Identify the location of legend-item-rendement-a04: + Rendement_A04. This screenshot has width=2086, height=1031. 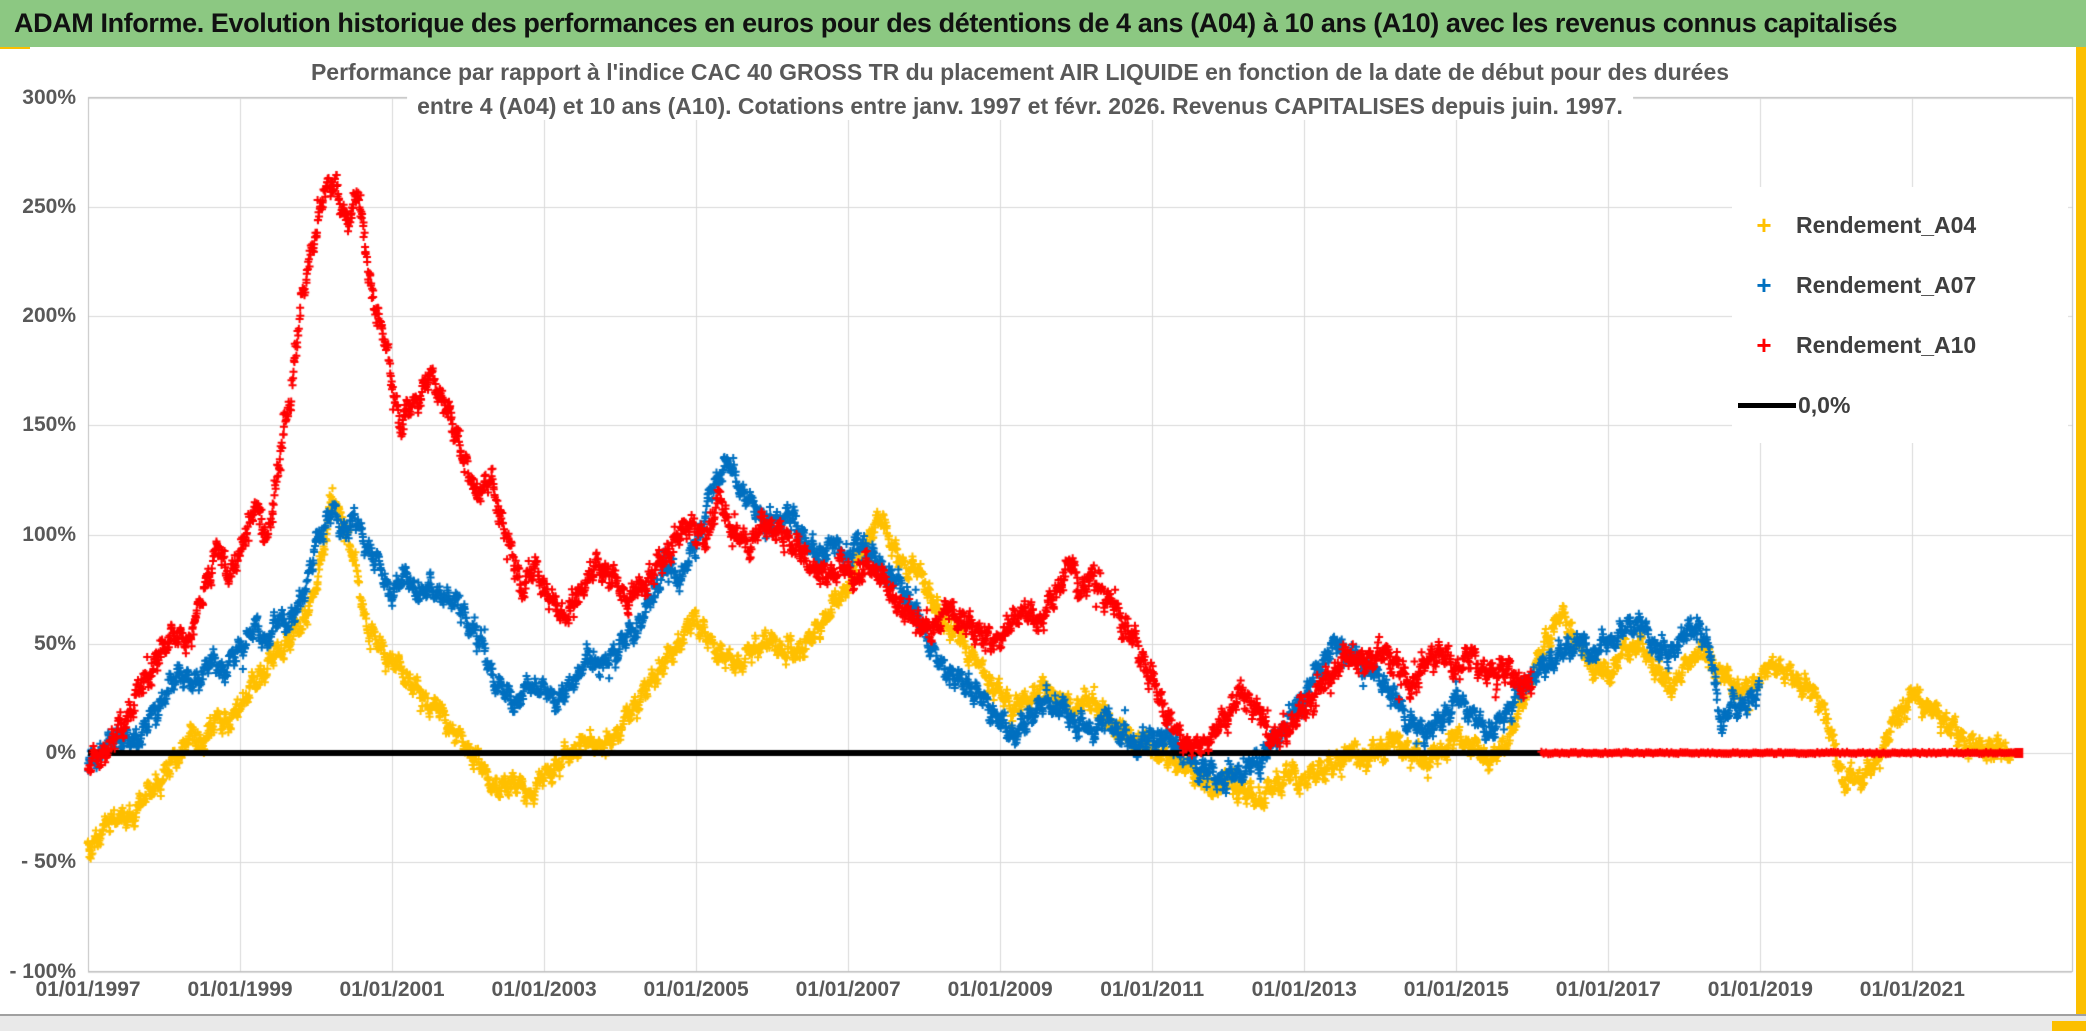
(1900, 225).